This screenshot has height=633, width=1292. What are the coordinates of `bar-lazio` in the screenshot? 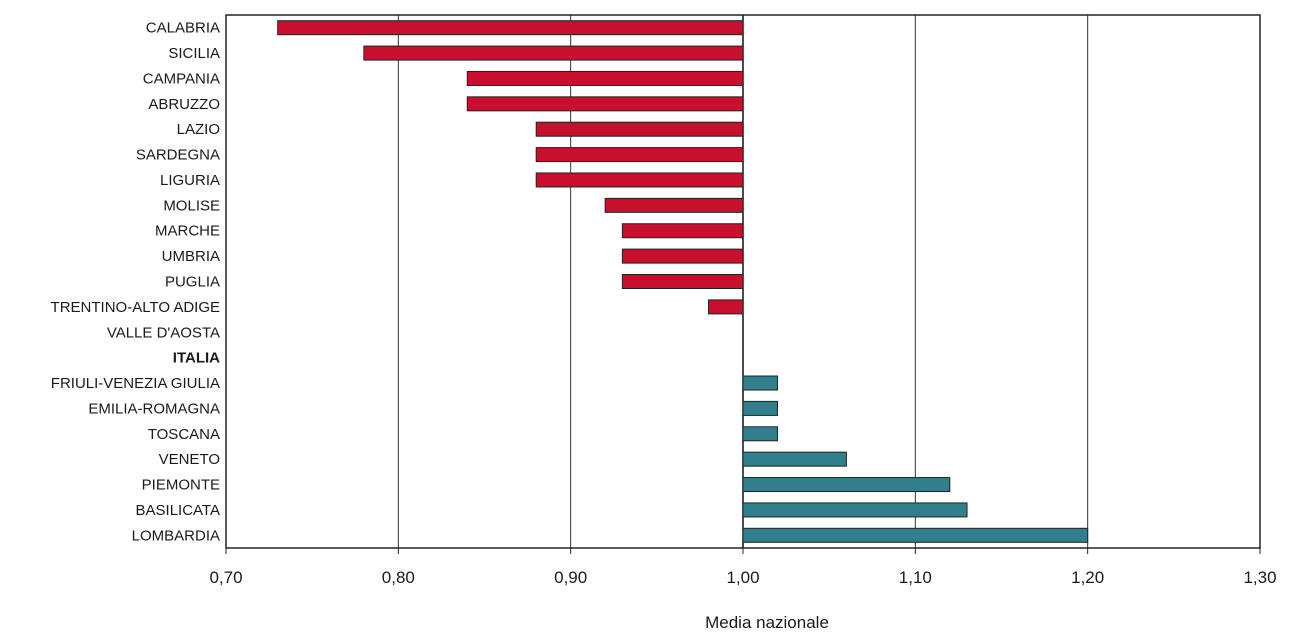 It's located at (639, 129).